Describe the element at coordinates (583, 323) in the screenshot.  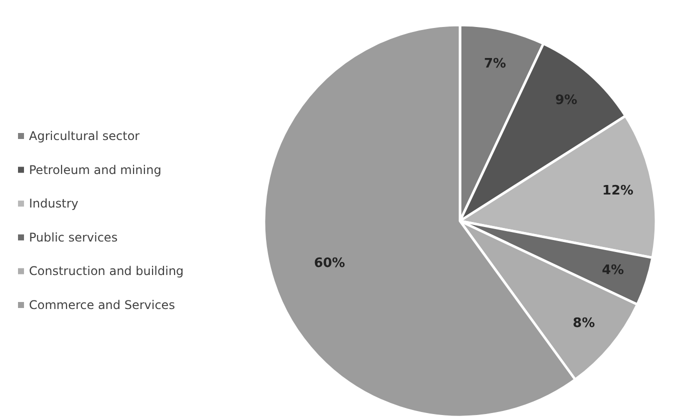
I see `data-label: 8%` at that location.